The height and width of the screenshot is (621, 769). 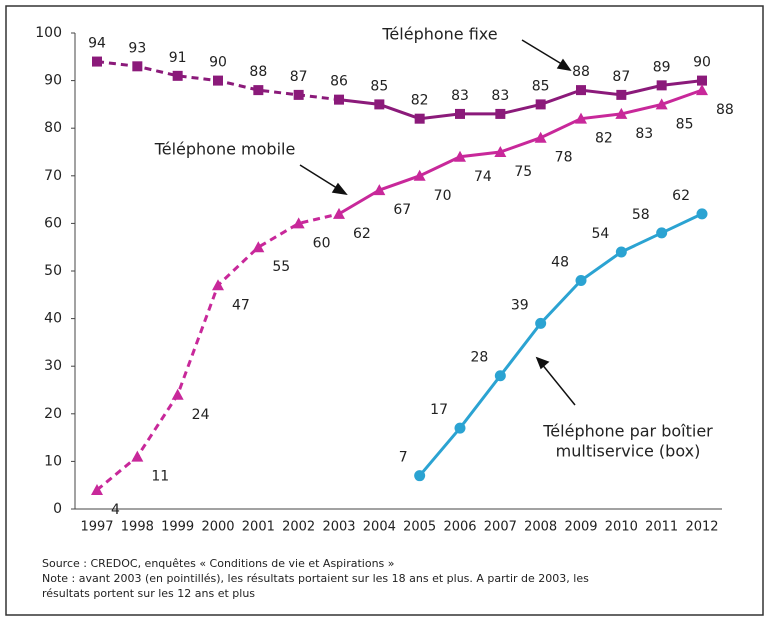 What do you see at coordinates (362, 234) in the screenshot?
I see `value-label: 62` at bounding box center [362, 234].